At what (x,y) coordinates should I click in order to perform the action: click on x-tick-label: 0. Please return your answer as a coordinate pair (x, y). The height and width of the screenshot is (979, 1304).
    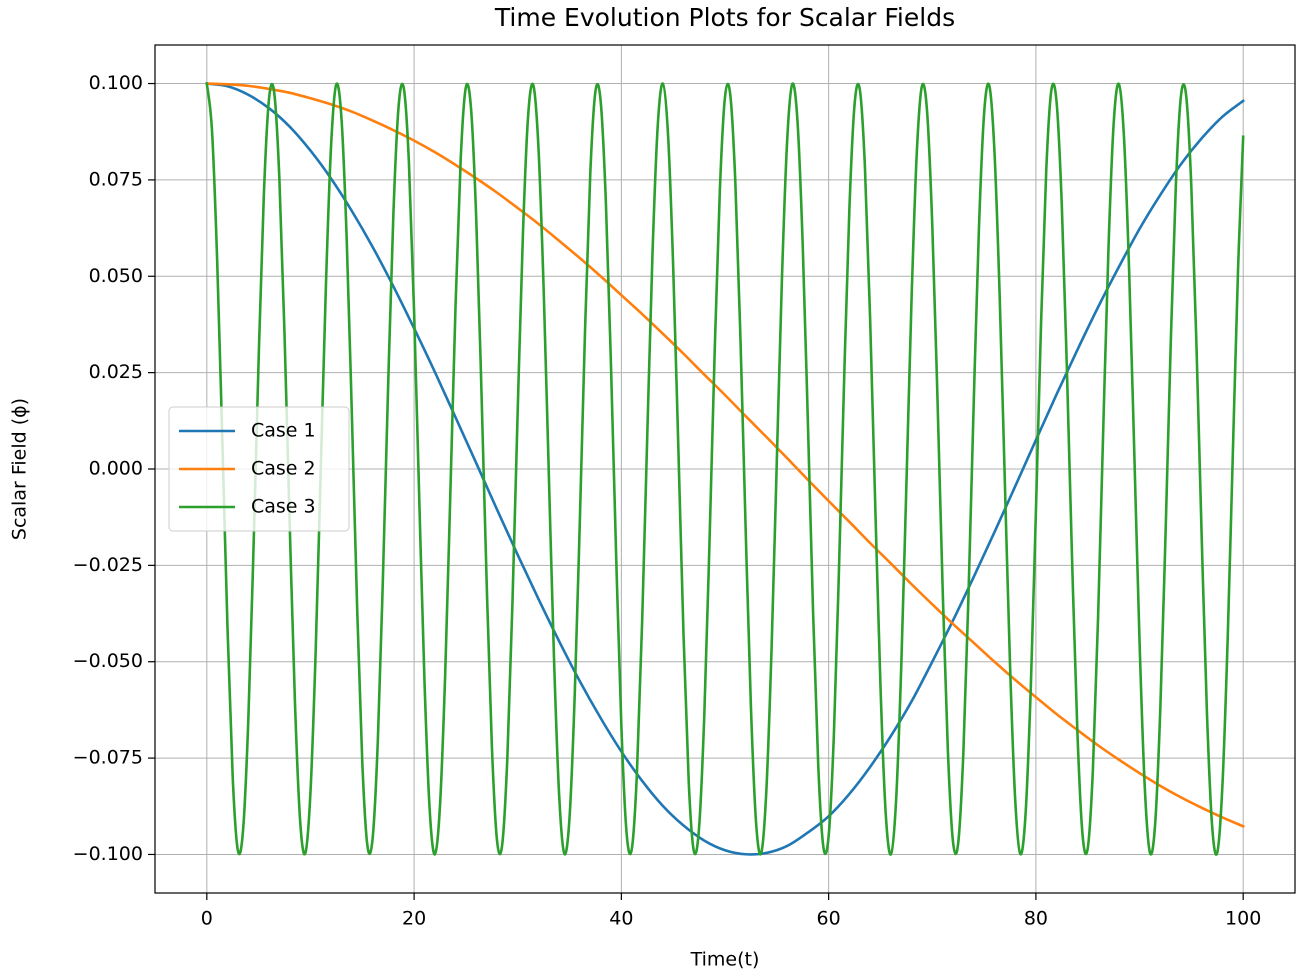
    Looking at the image, I should click on (207, 919).